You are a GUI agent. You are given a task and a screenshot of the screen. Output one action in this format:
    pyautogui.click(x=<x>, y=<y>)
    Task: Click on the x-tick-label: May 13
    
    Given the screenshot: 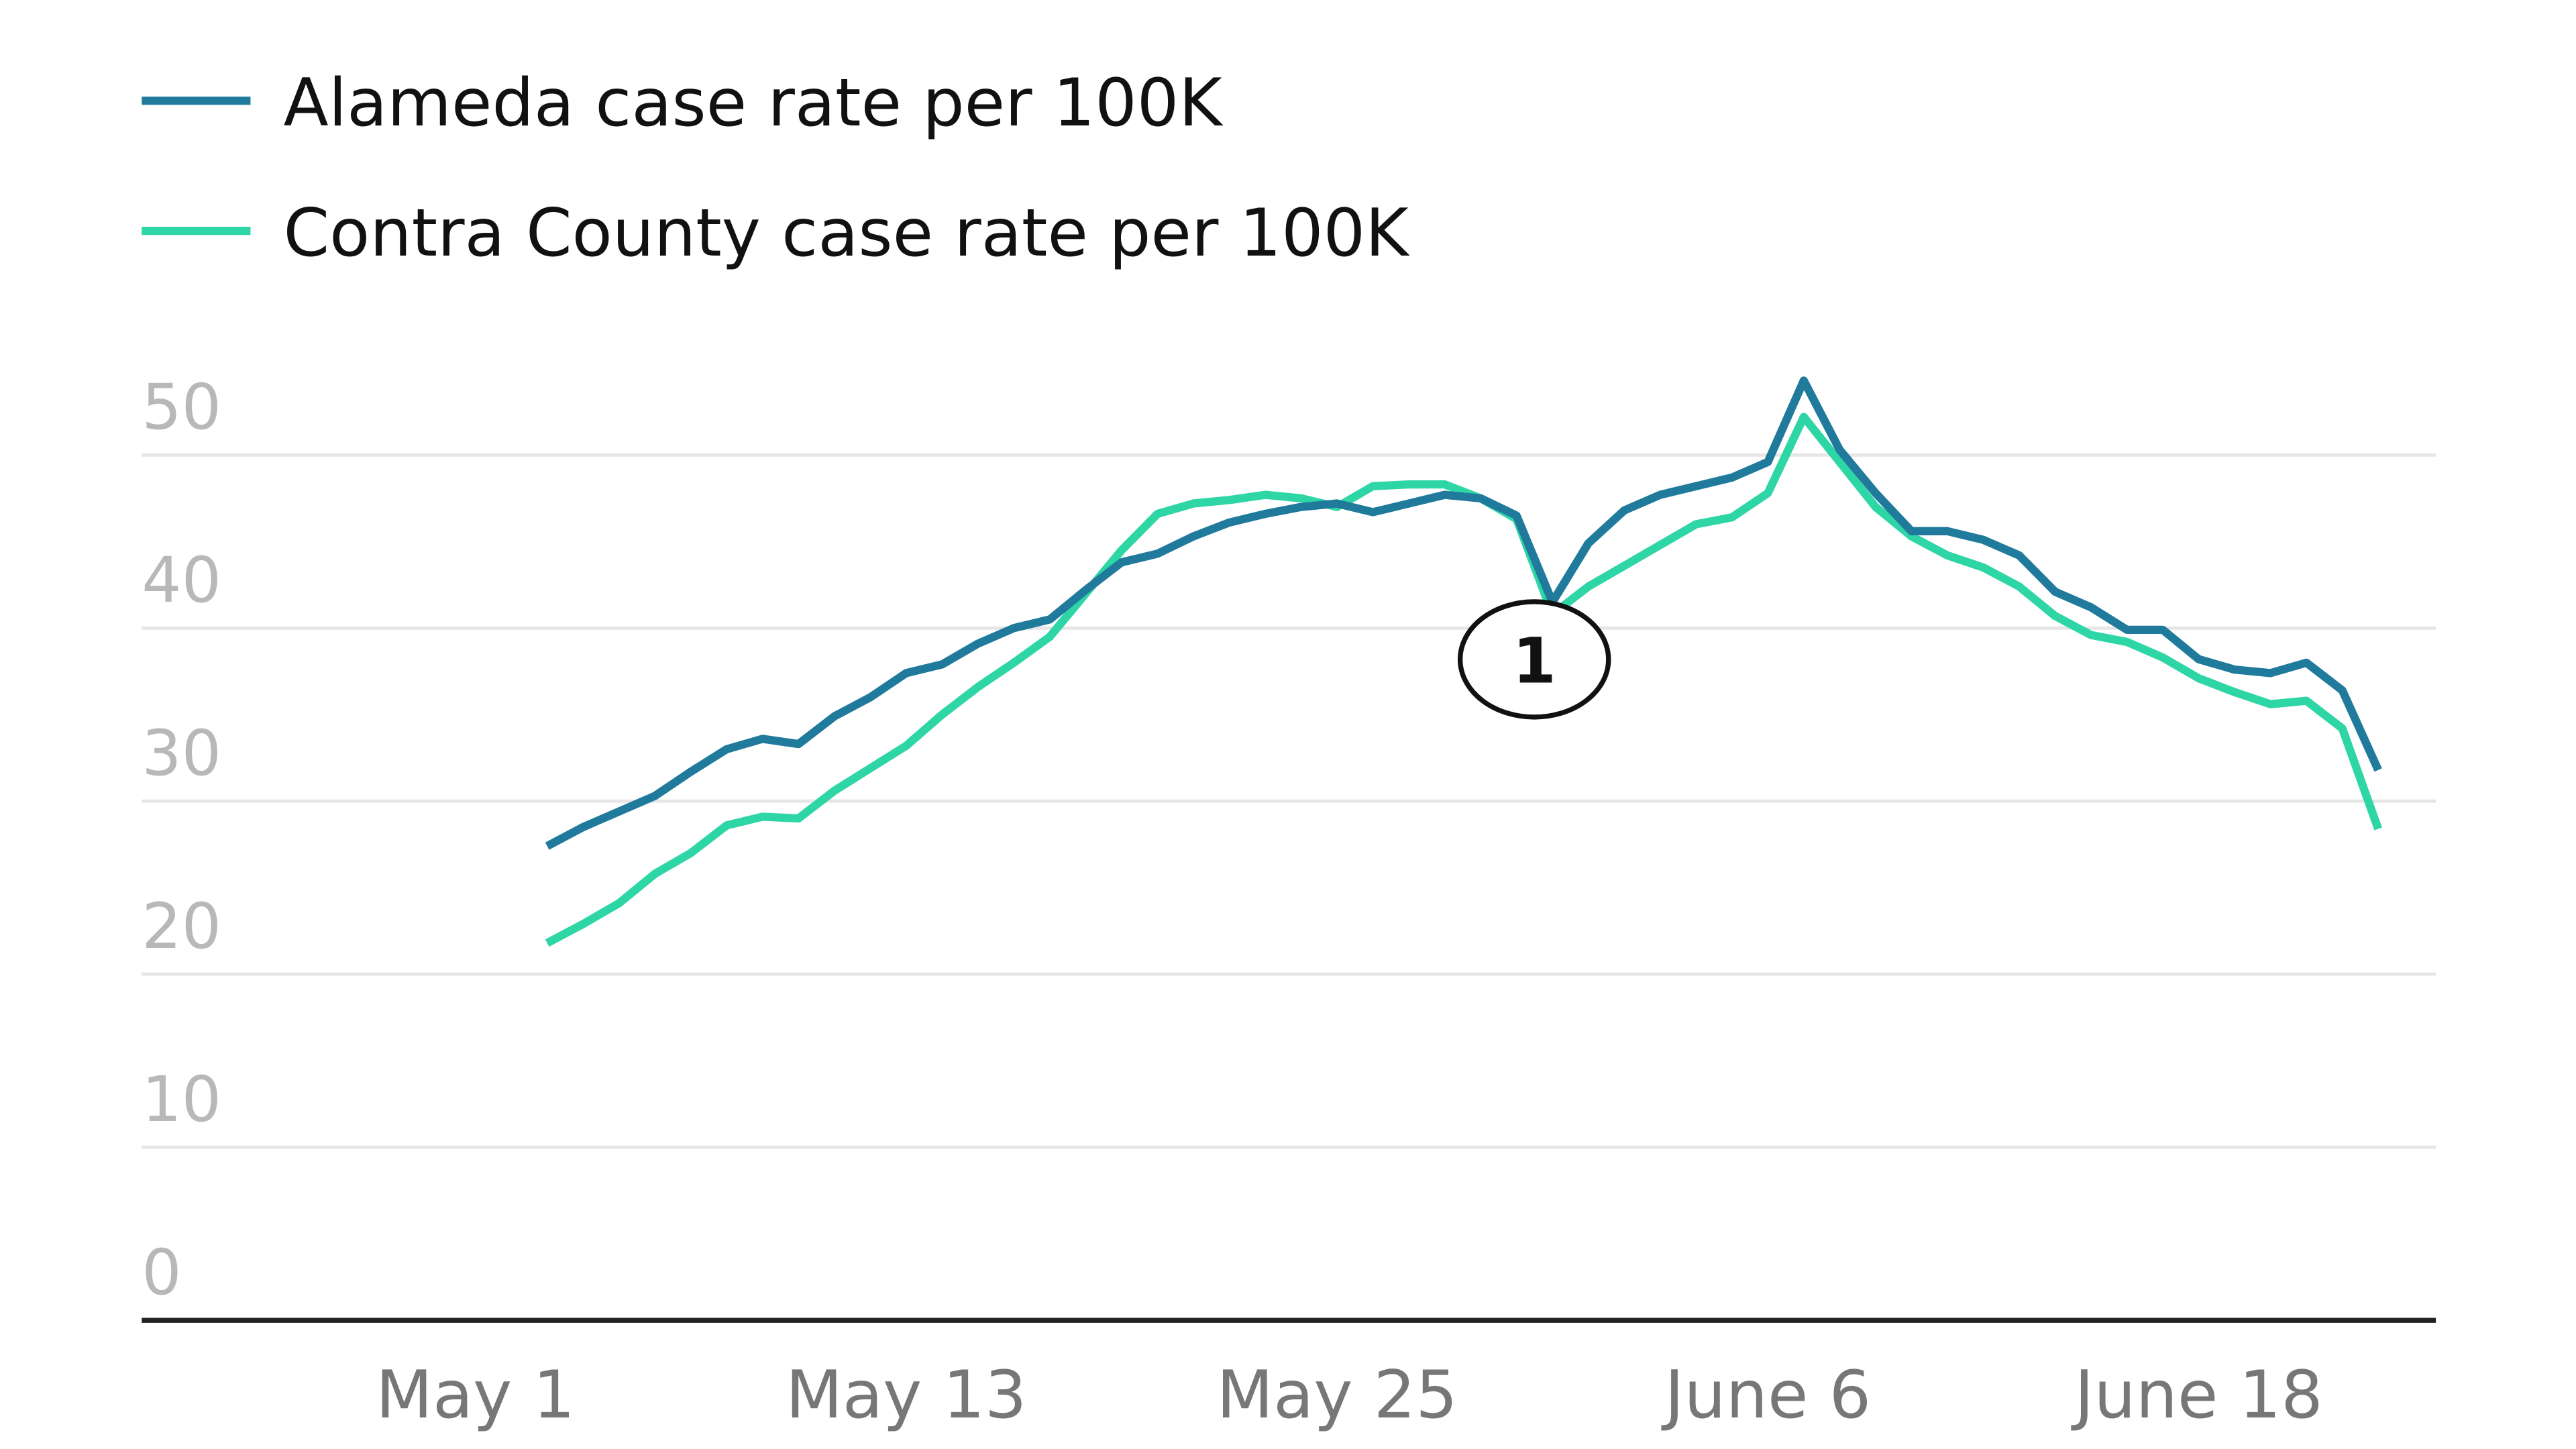 What is the action you would take?
    pyautogui.click(x=906, y=1395)
    